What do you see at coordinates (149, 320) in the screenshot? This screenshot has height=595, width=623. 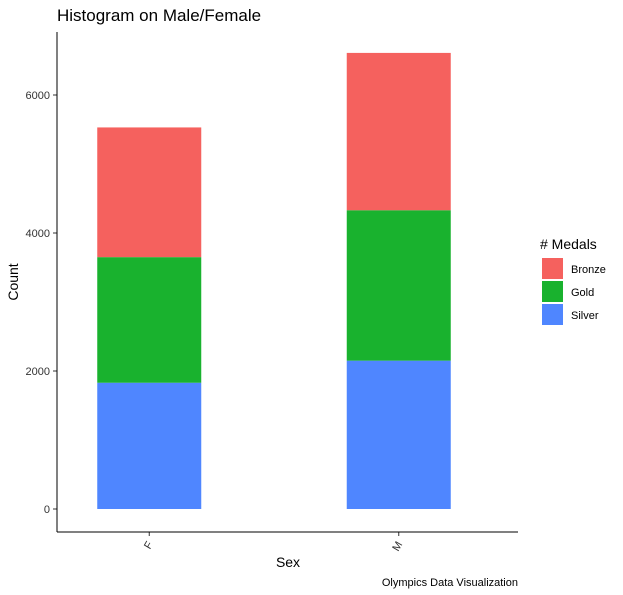 I see `bar-f-gold` at bounding box center [149, 320].